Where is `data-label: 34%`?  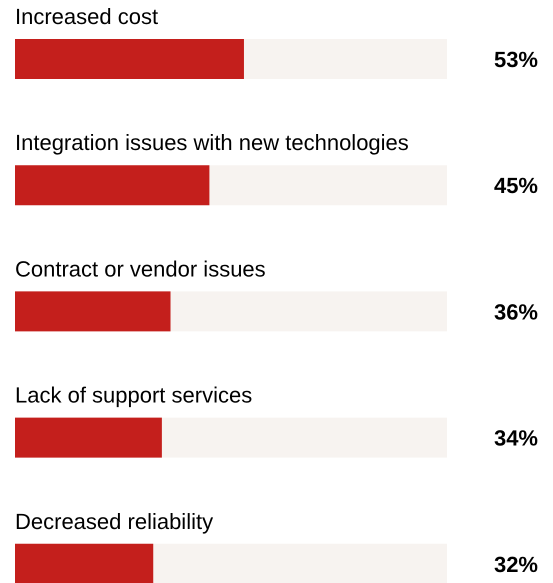 data-label: 34% is located at coordinates (516, 438).